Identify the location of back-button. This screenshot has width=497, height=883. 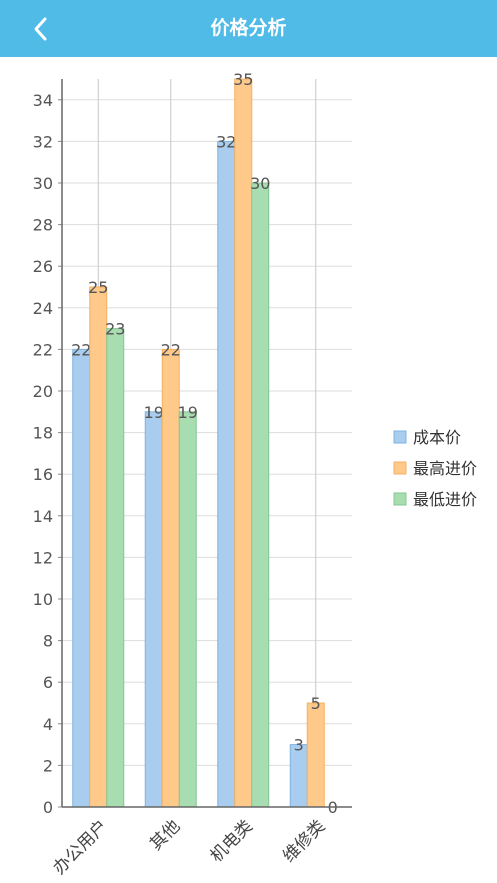
(42, 29).